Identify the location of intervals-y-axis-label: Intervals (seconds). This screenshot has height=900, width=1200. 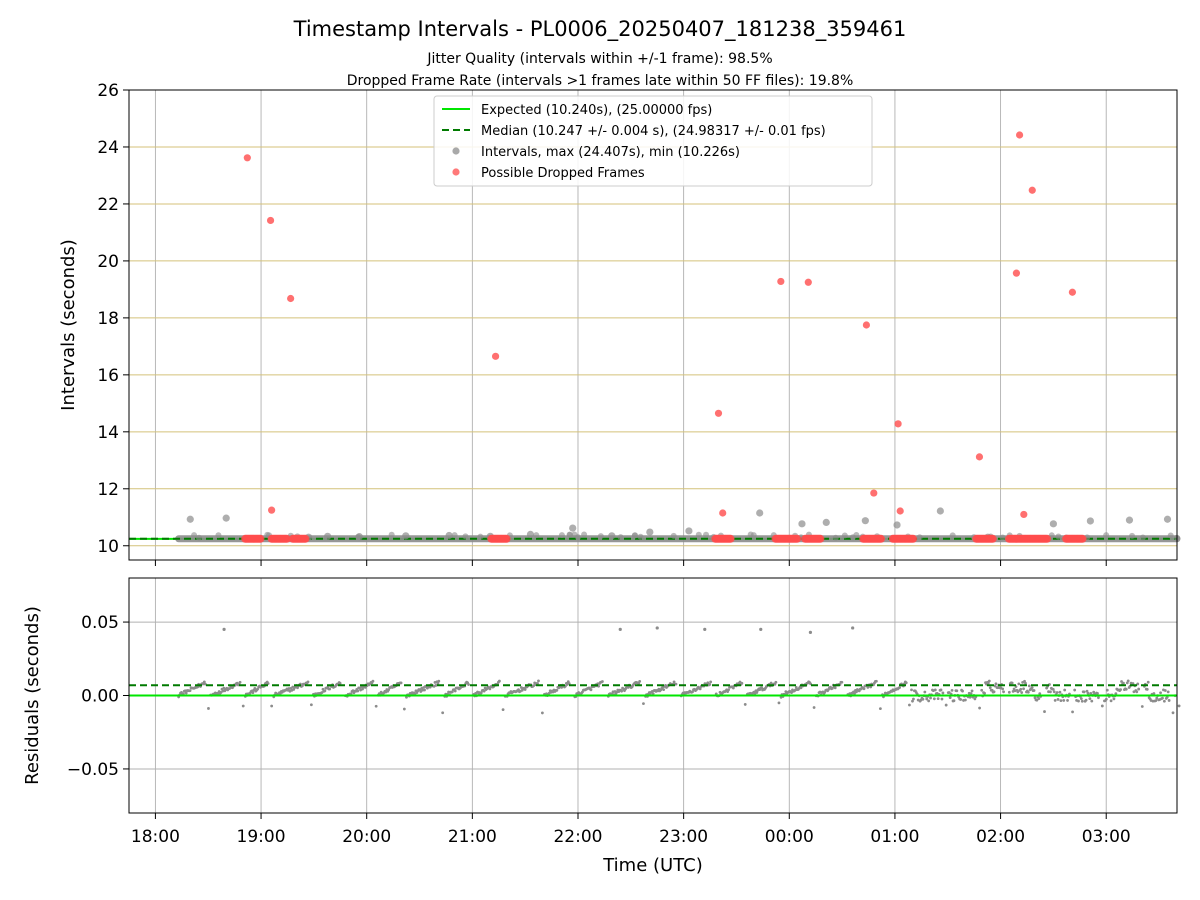
(68, 325).